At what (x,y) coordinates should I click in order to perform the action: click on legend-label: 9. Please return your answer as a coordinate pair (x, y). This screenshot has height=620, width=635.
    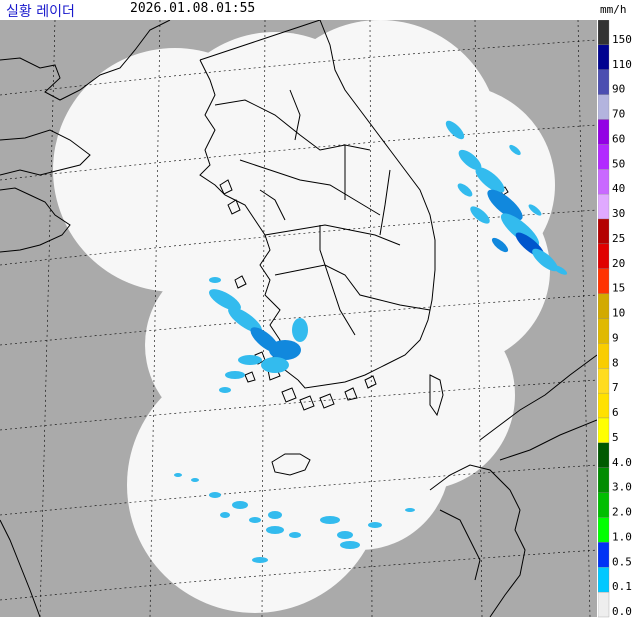
    Looking at the image, I should click on (615, 337).